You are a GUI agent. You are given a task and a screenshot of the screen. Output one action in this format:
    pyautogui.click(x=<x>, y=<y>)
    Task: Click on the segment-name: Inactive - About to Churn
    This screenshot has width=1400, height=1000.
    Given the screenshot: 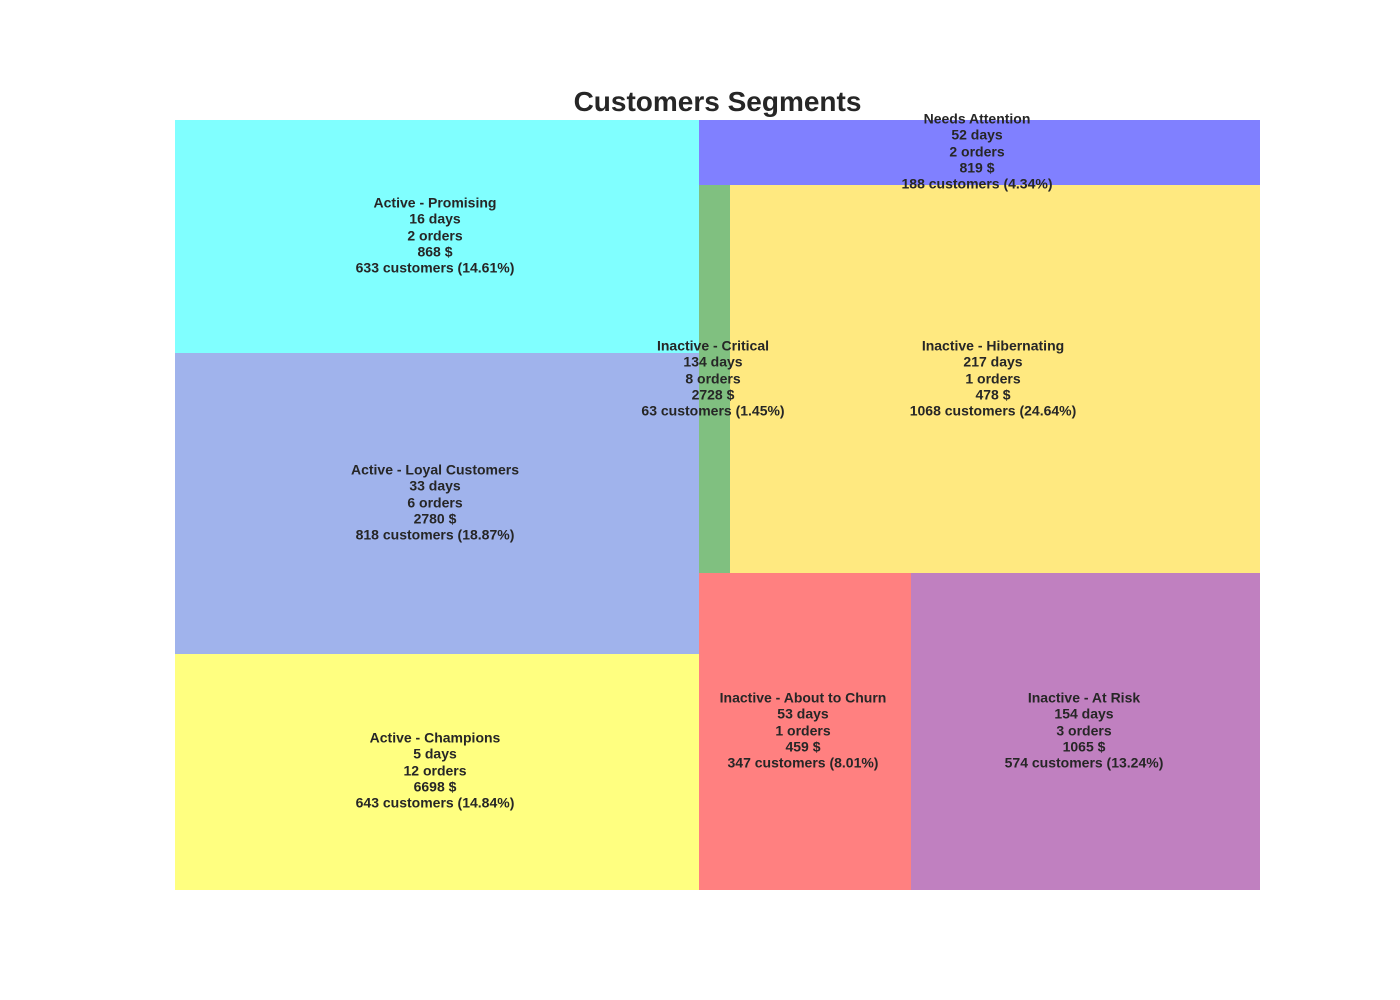 What is the action you would take?
    pyautogui.click(x=803, y=697)
    